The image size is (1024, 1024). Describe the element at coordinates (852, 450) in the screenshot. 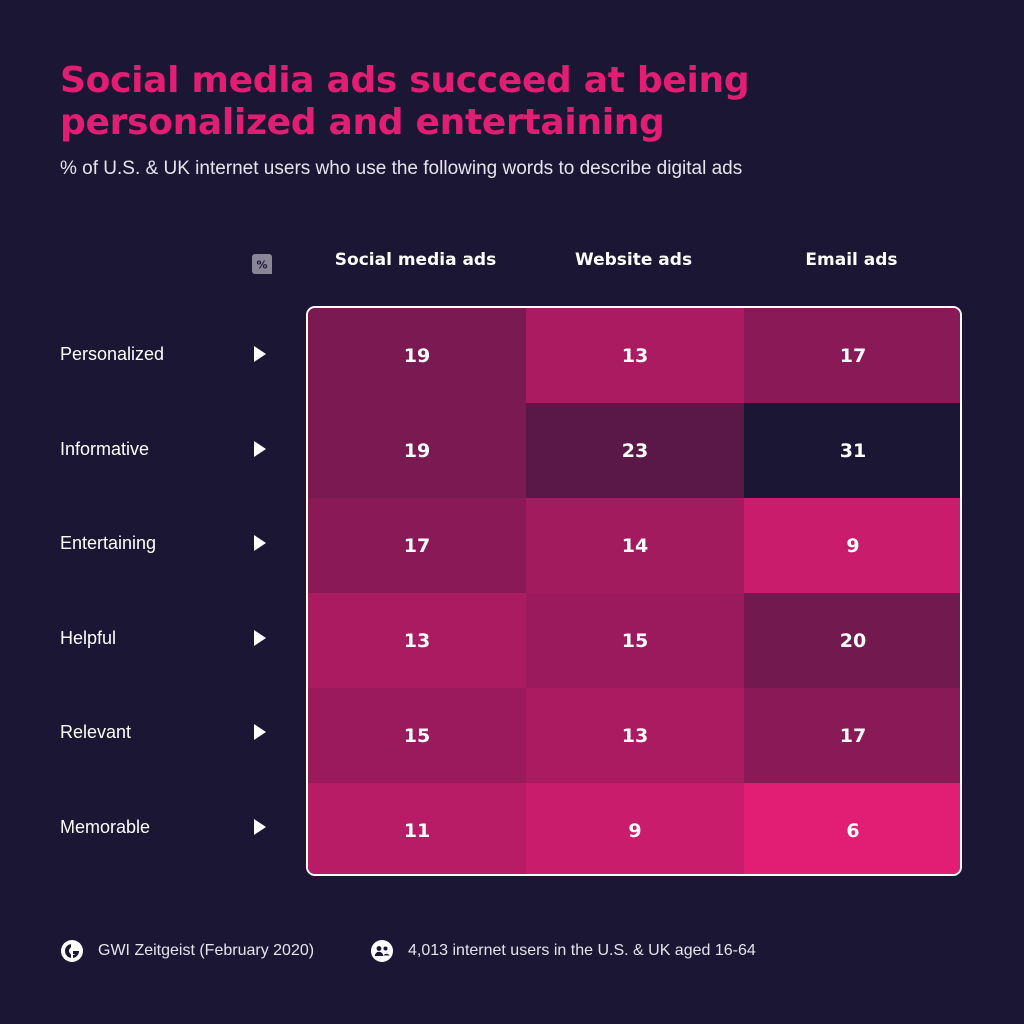

I see `heatmap-cell: 31` at that location.